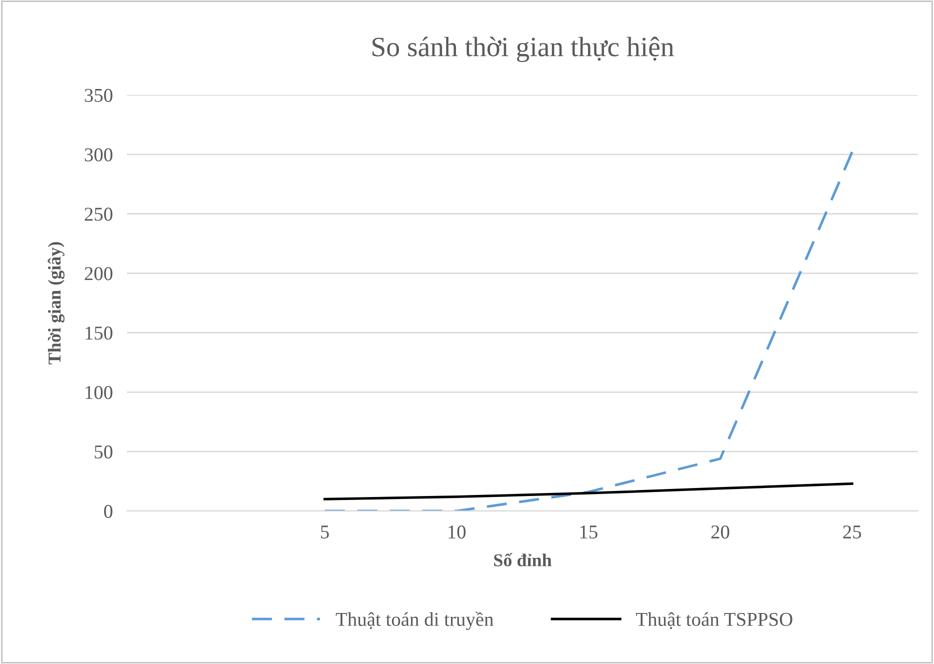 This screenshot has width=934, height=664. Describe the element at coordinates (98, 95) in the screenshot. I see `y-tick-label: 350` at that location.